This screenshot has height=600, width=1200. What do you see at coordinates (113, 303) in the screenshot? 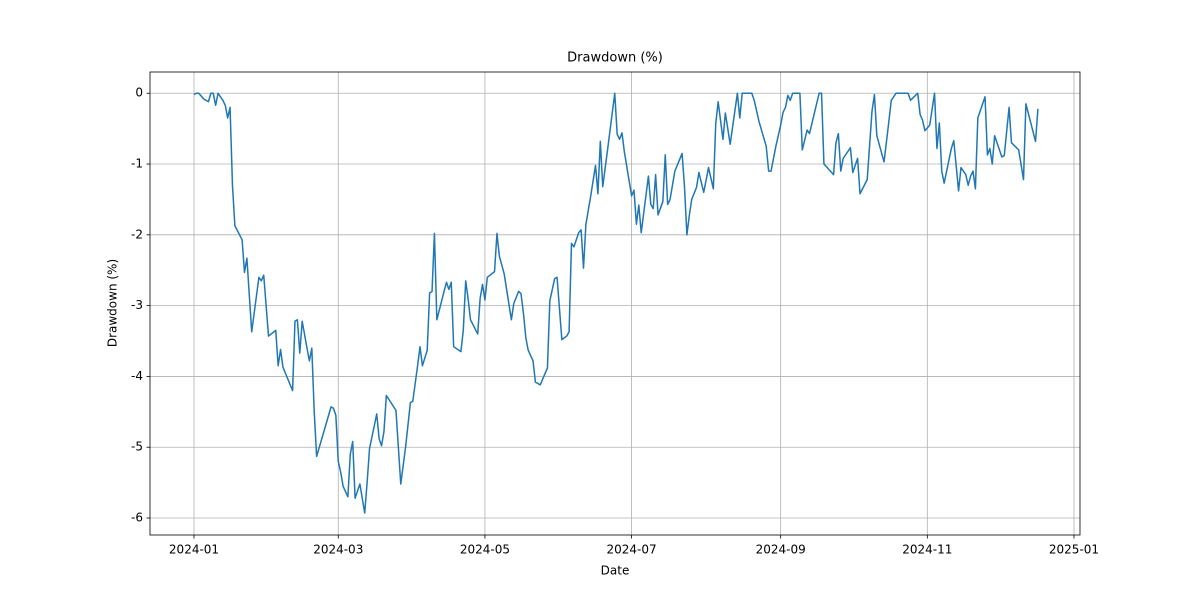
I see `y-axis-label: Drawdown (%)` at bounding box center [113, 303].